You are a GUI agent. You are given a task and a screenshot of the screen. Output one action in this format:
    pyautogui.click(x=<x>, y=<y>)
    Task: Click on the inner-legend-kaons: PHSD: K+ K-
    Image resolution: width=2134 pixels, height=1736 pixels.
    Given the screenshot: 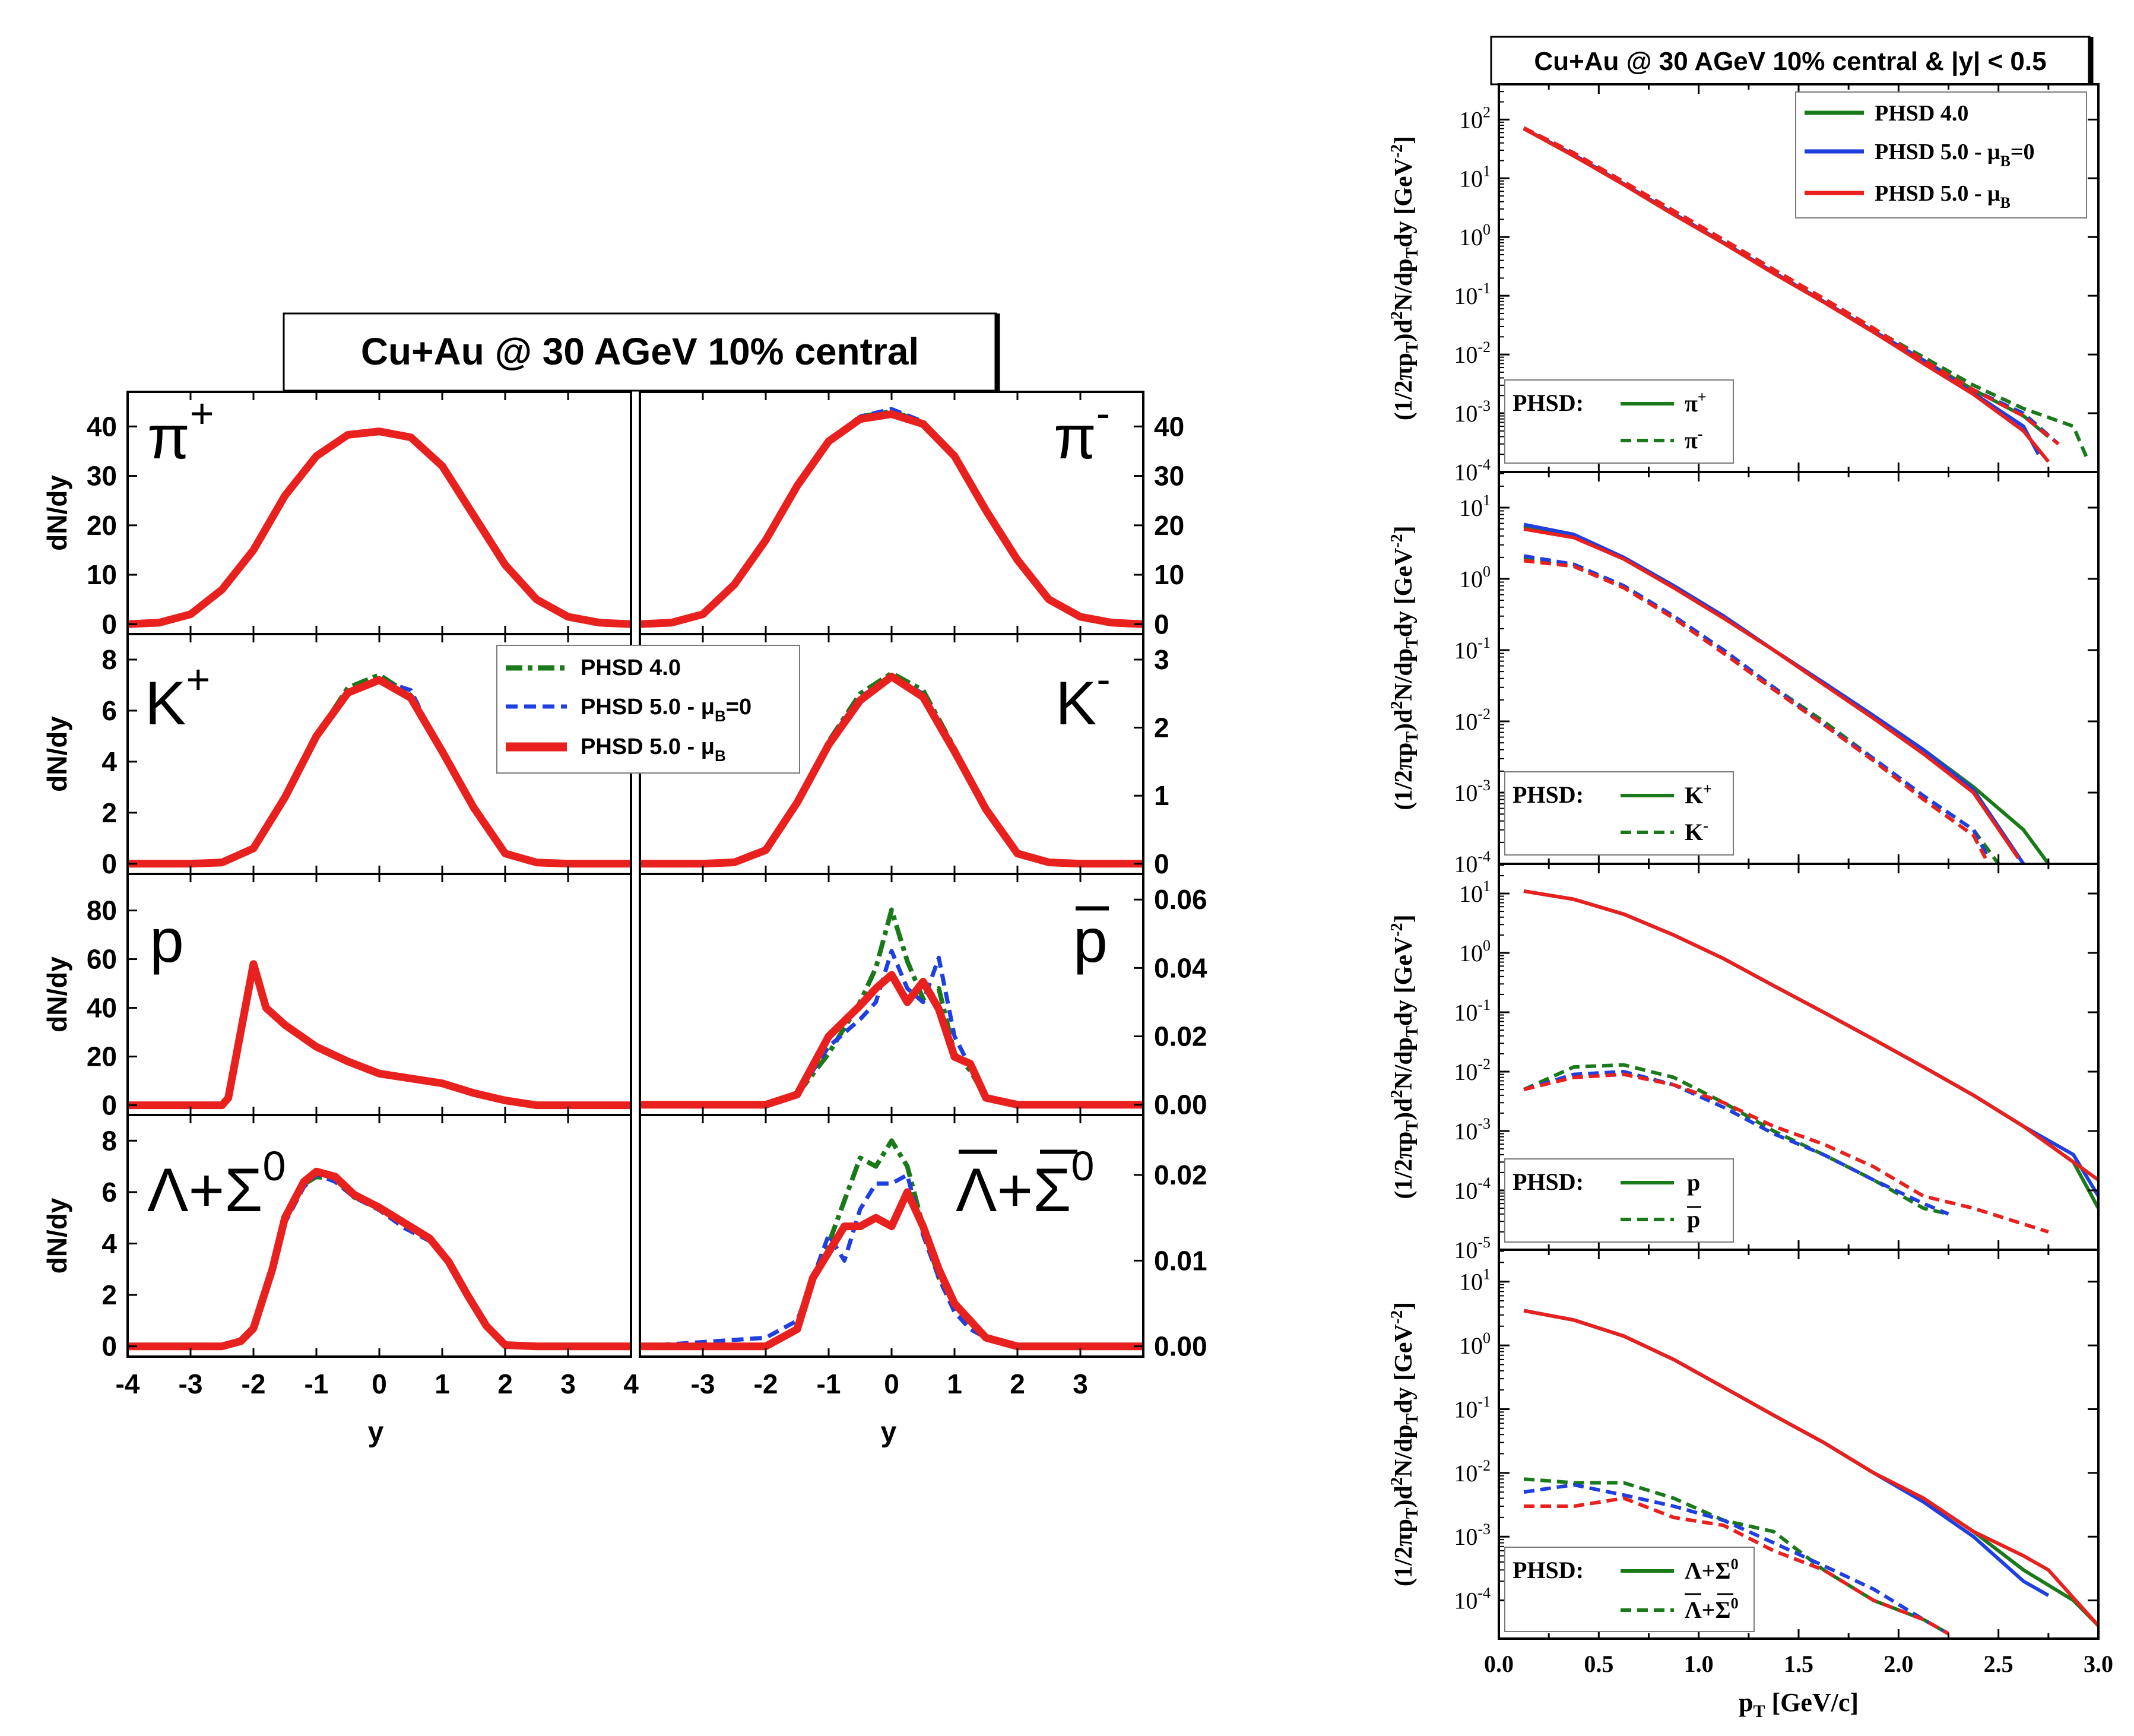 What is the action you would take?
    pyautogui.click(x=1619, y=813)
    